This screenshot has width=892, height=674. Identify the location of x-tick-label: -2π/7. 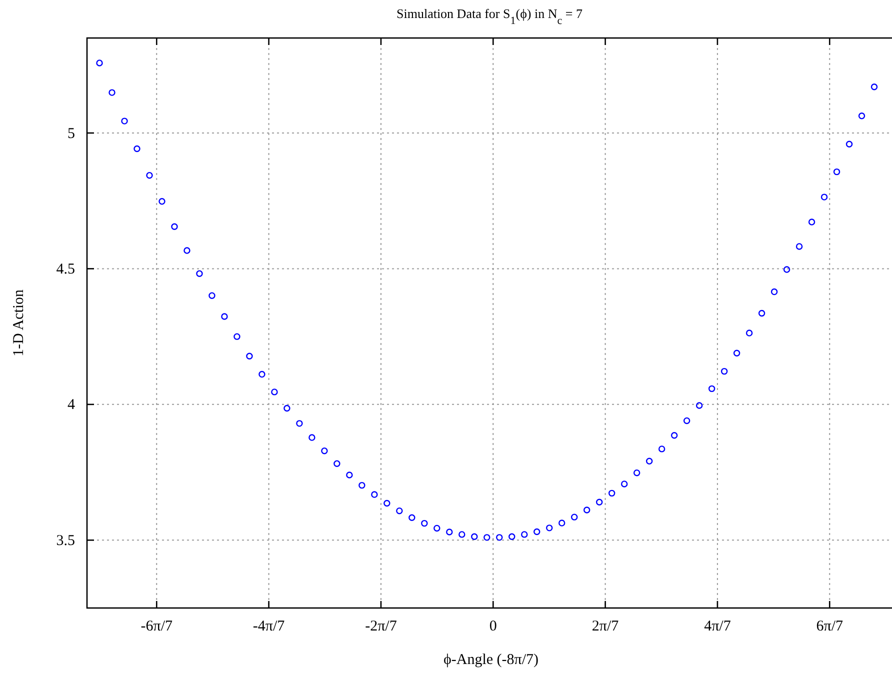
(381, 626).